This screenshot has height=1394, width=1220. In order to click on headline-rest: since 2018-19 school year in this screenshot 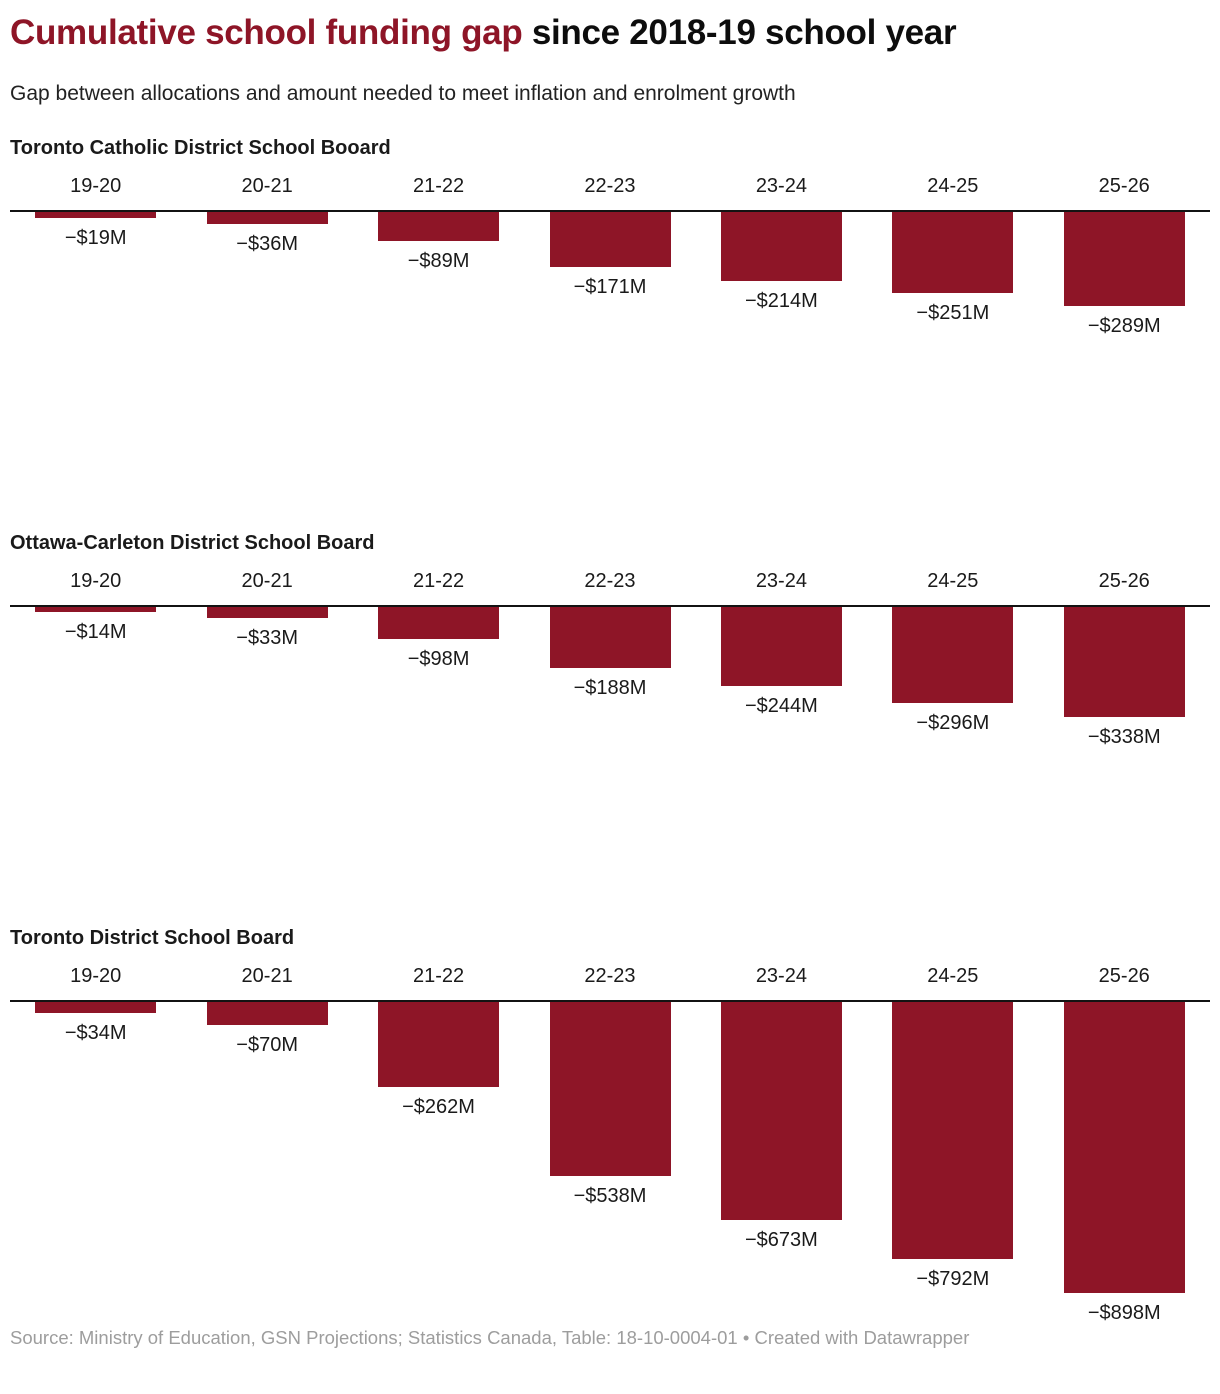, I will do `click(739, 32)`.